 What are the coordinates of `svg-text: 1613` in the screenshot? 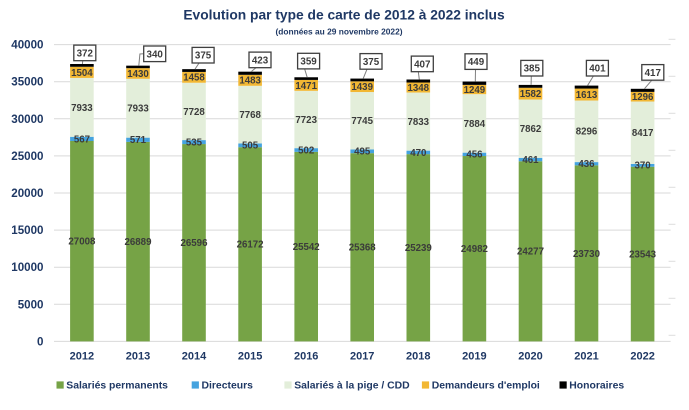 It's located at (587, 95).